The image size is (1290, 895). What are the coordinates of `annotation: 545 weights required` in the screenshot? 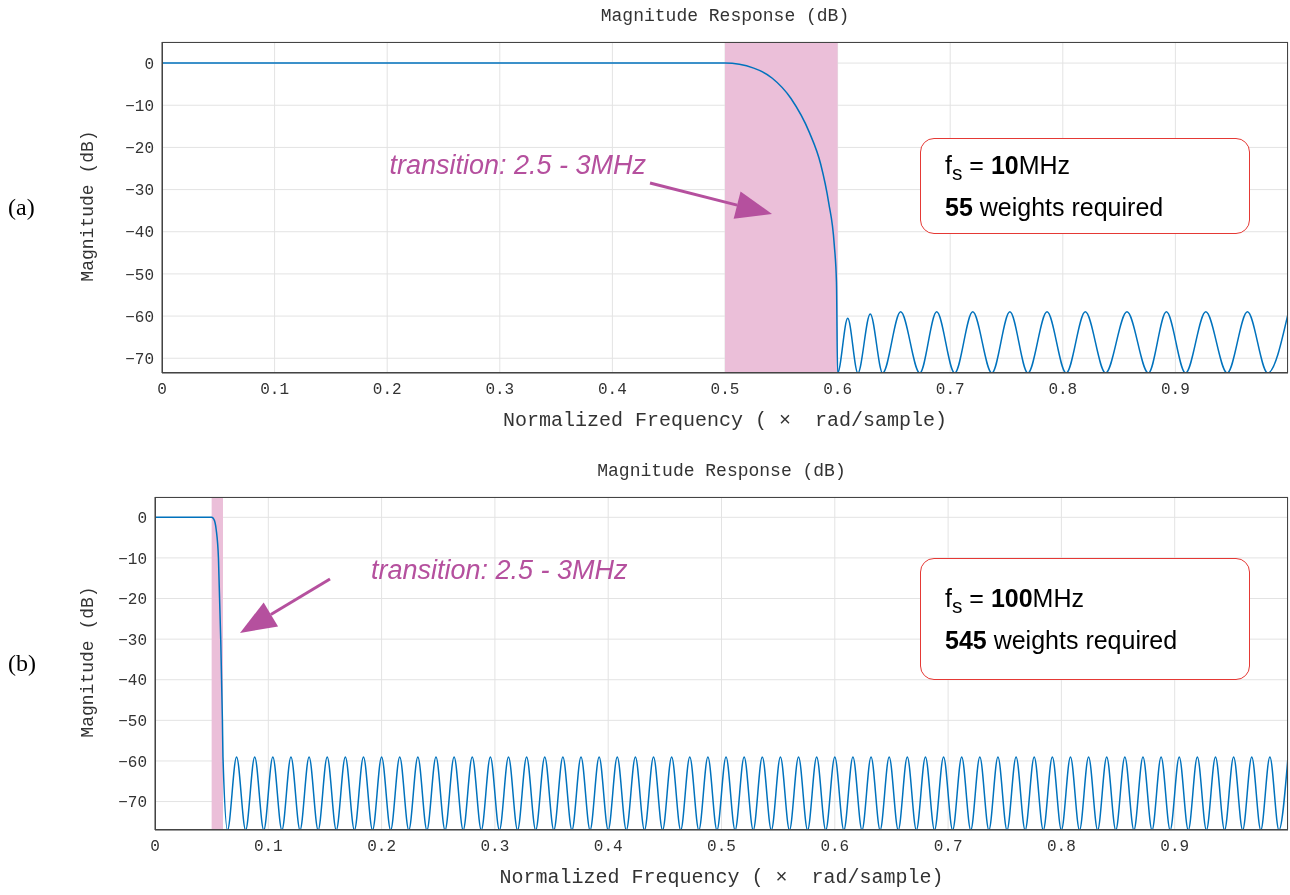 It's located at (1062, 640).